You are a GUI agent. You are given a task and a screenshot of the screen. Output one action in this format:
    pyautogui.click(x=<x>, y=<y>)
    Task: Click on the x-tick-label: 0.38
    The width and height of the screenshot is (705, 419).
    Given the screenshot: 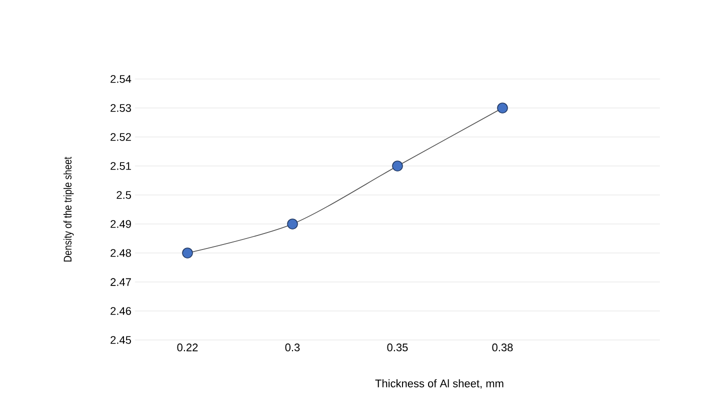 What is the action you would take?
    pyautogui.click(x=502, y=348)
    